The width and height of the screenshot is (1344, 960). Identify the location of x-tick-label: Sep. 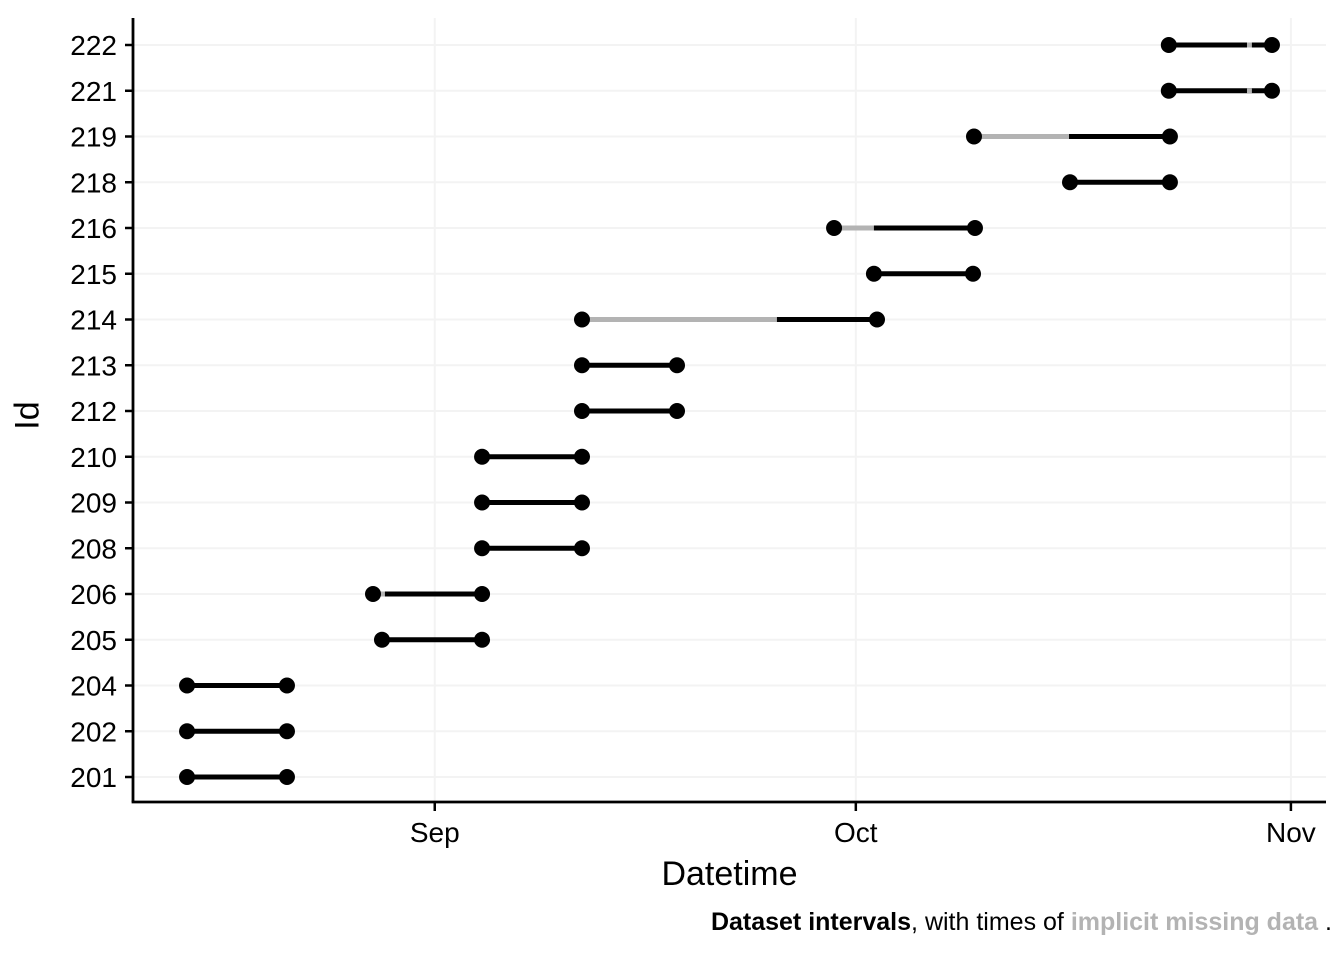
(435, 832).